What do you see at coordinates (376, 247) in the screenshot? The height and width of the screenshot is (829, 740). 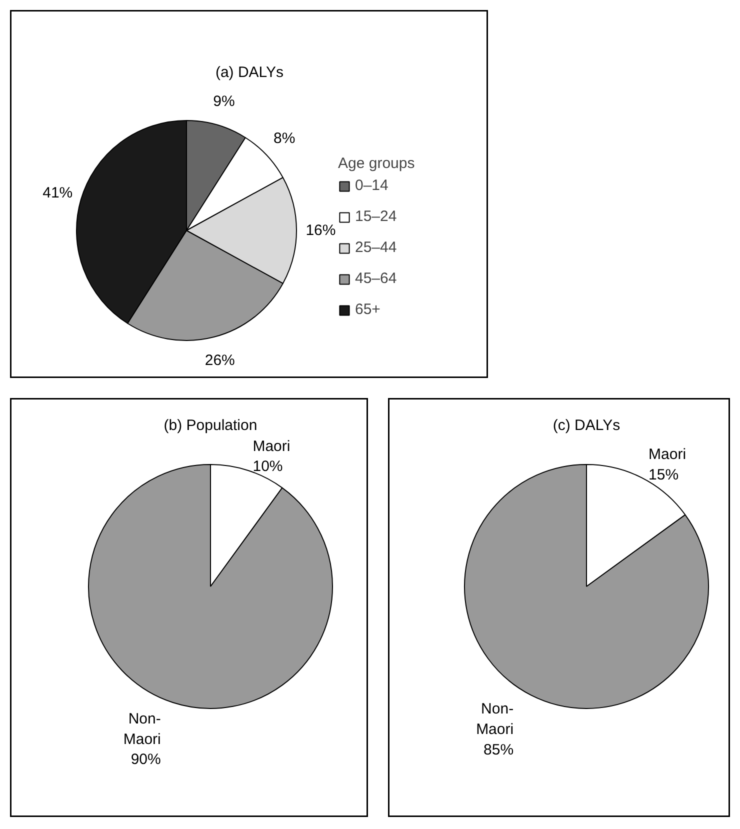 I see `legend-label: 25–44` at bounding box center [376, 247].